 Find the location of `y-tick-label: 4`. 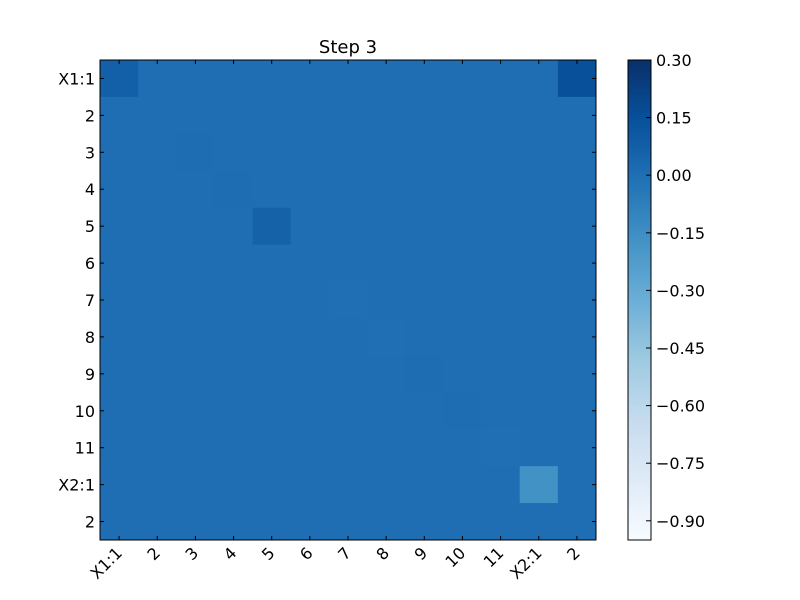

y-tick-label: 4 is located at coordinates (90, 189).